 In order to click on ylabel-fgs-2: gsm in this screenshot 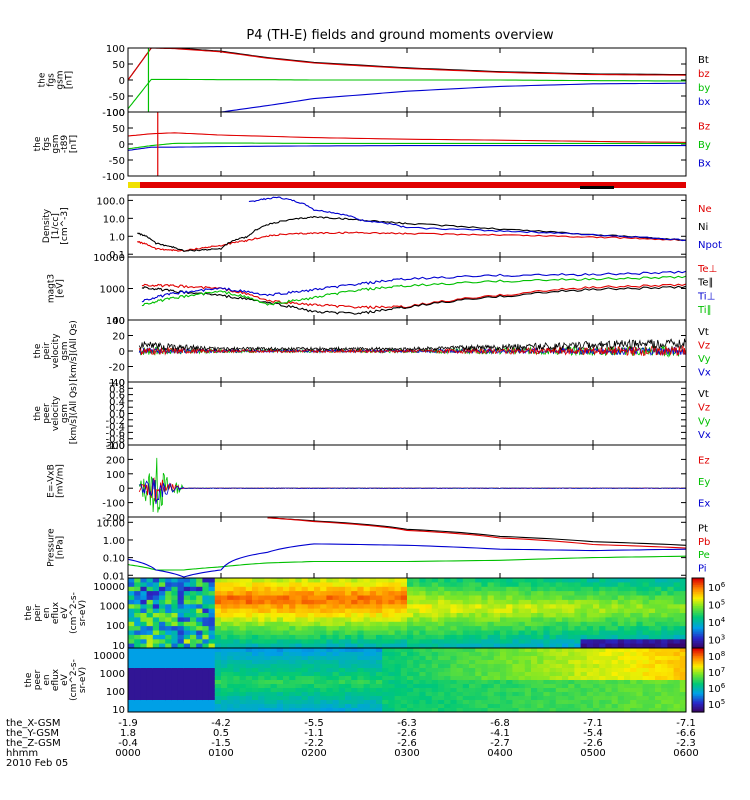, I will do `click(61, 79)`.